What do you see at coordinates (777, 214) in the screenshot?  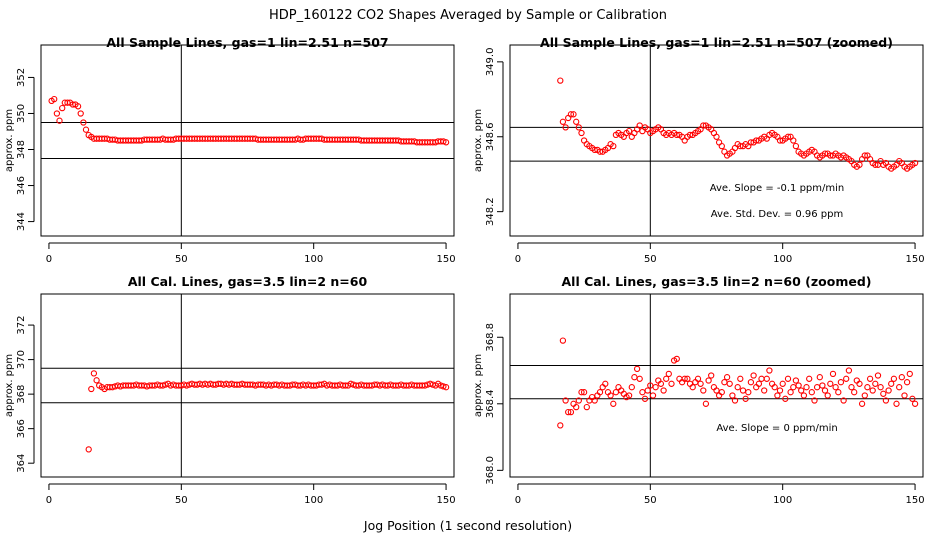 I see `annotation: Ave. Std. Dev. = 0.96 ppm` at bounding box center [777, 214].